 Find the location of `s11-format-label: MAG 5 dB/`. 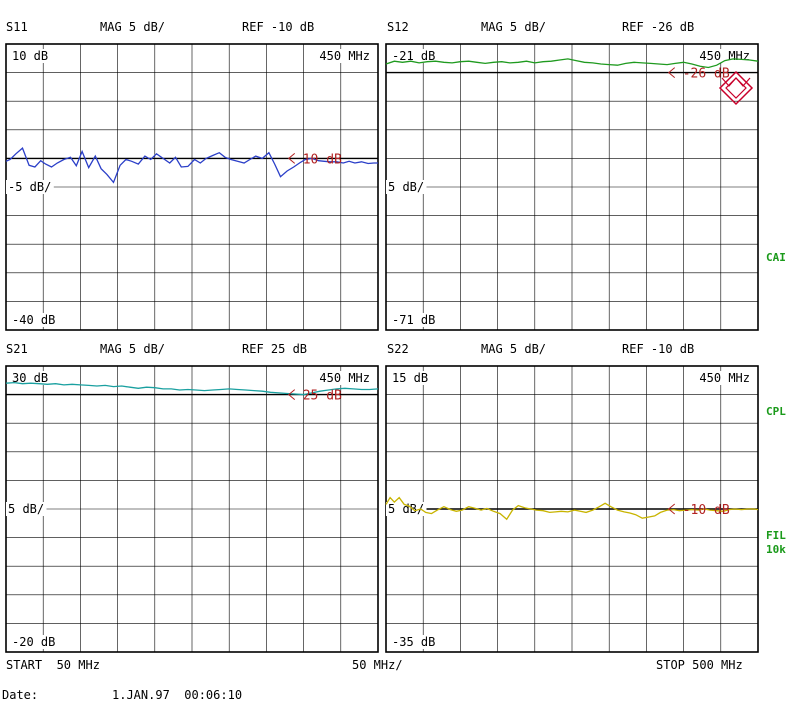

s11-format-label: MAG 5 dB/ is located at coordinates (132, 27).